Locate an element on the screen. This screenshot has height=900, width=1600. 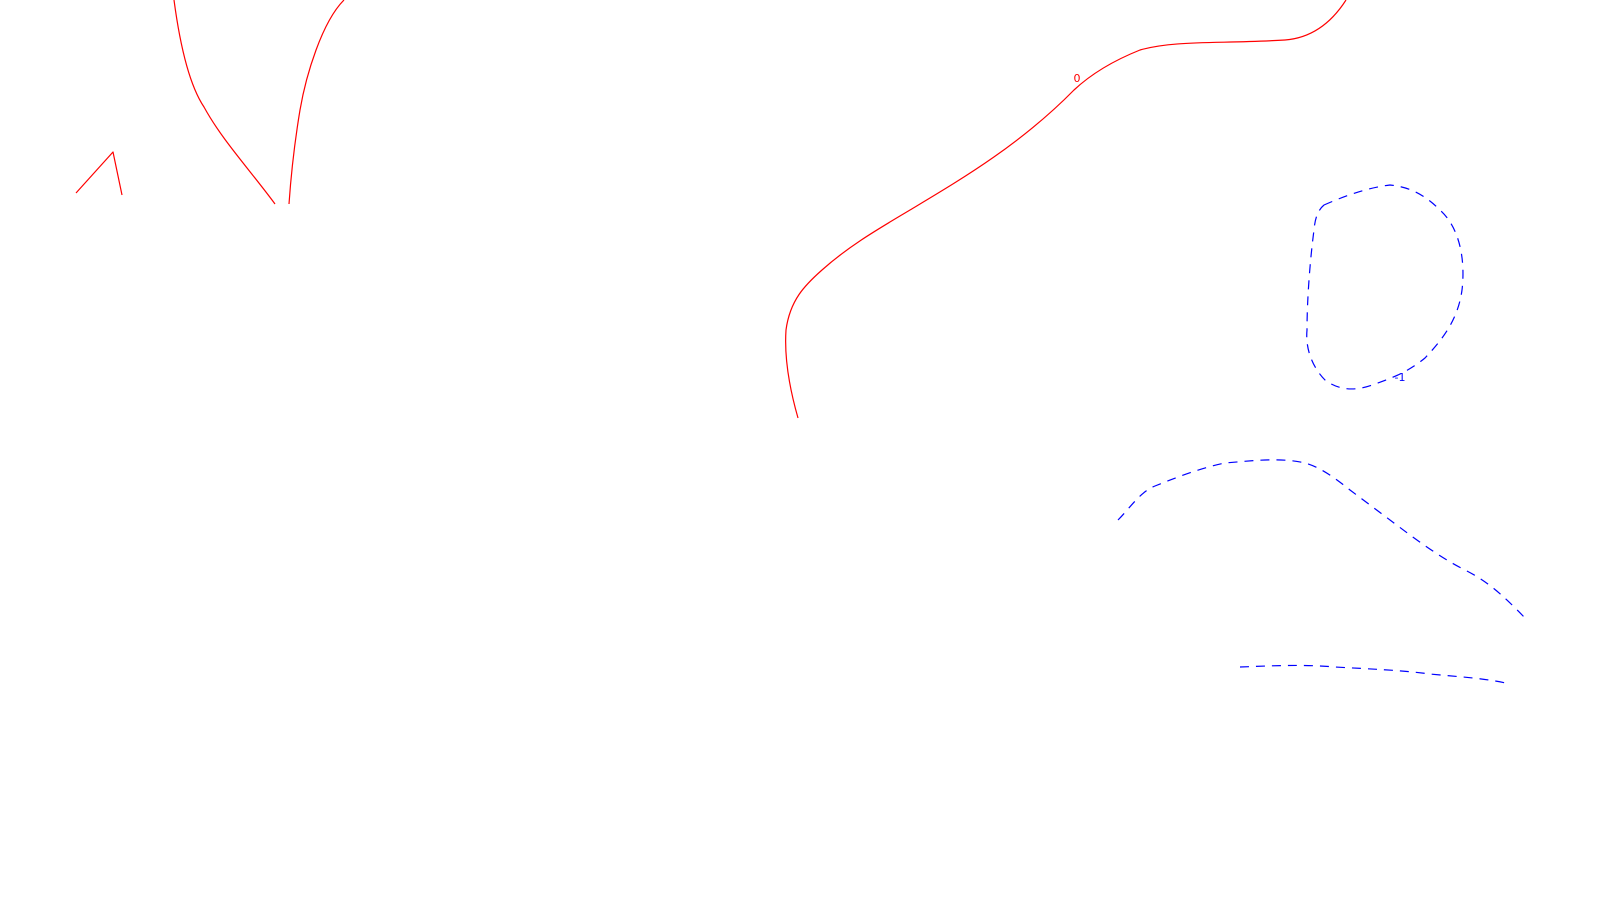
contour-label-level-minus-1: -1 is located at coordinates (1400, 377).